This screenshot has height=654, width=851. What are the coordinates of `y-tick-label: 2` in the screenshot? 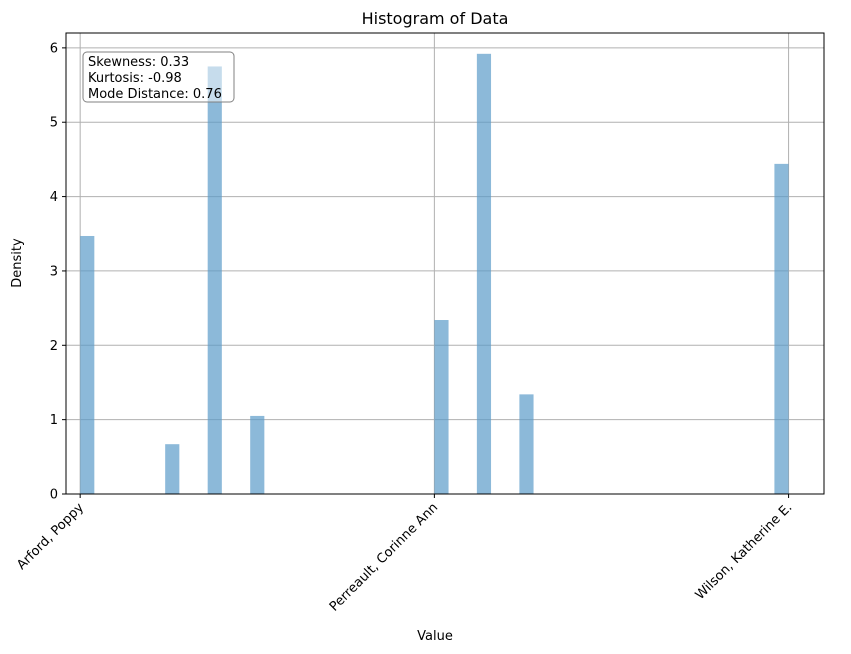 It's located at (54, 346).